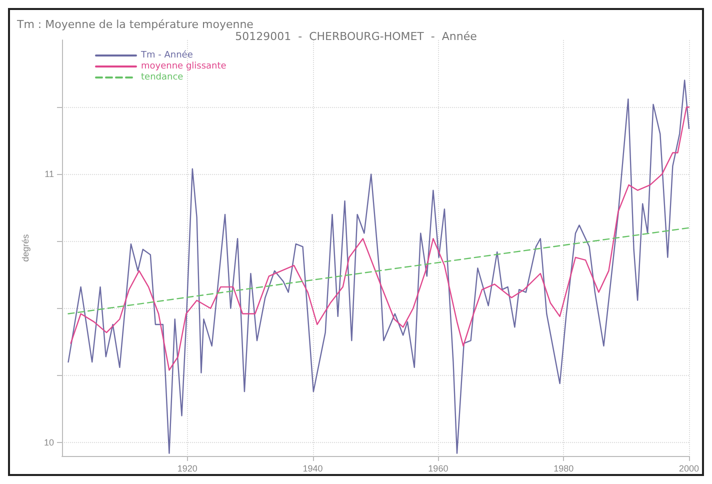  What do you see at coordinates (184, 67) in the screenshot?
I see `legend-label: moyenne glissante` at bounding box center [184, 67].